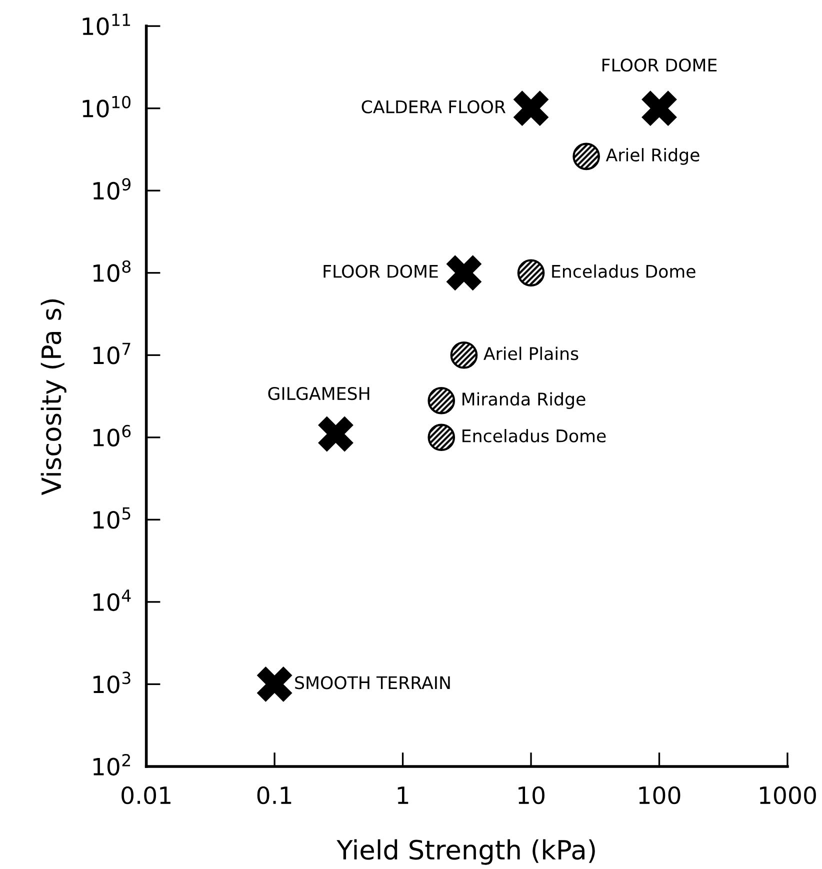 The width and height of the screenshot is (822, 869). What do you see at coordinates (53, 397) in the screenshot?
I see `y-axis-title: Viscosity (Pa s)` at bounding box center [53, 397].